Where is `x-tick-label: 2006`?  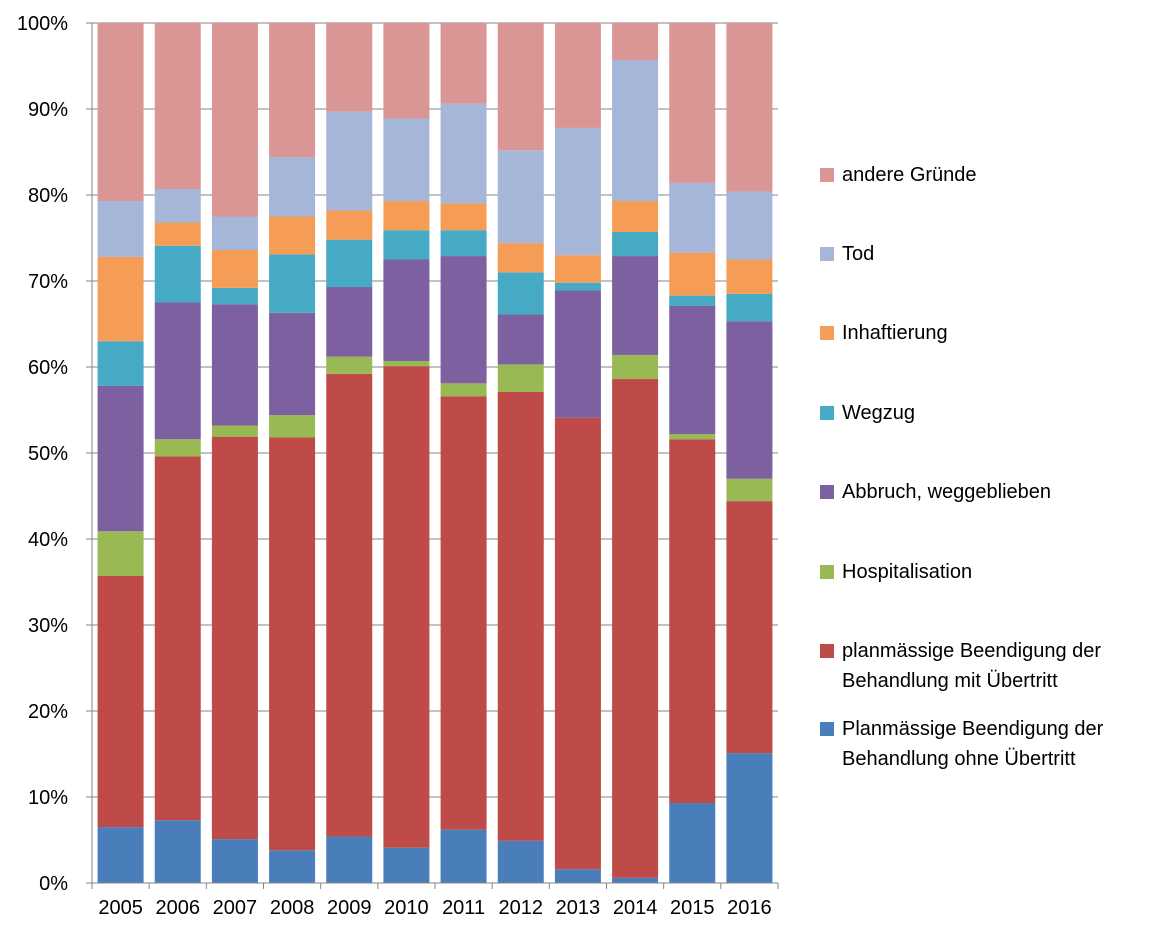
x-tick-label: 2006 is located at coordinates (178, 908).